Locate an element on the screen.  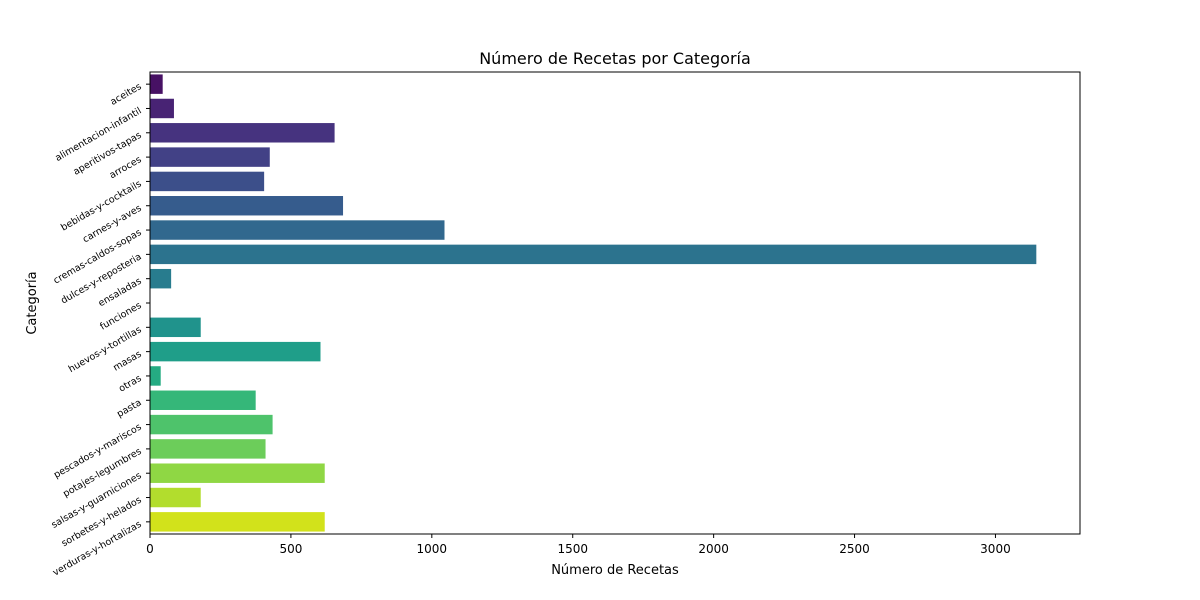
x-tick-label: 1000 is located at coordinates (432, 549).